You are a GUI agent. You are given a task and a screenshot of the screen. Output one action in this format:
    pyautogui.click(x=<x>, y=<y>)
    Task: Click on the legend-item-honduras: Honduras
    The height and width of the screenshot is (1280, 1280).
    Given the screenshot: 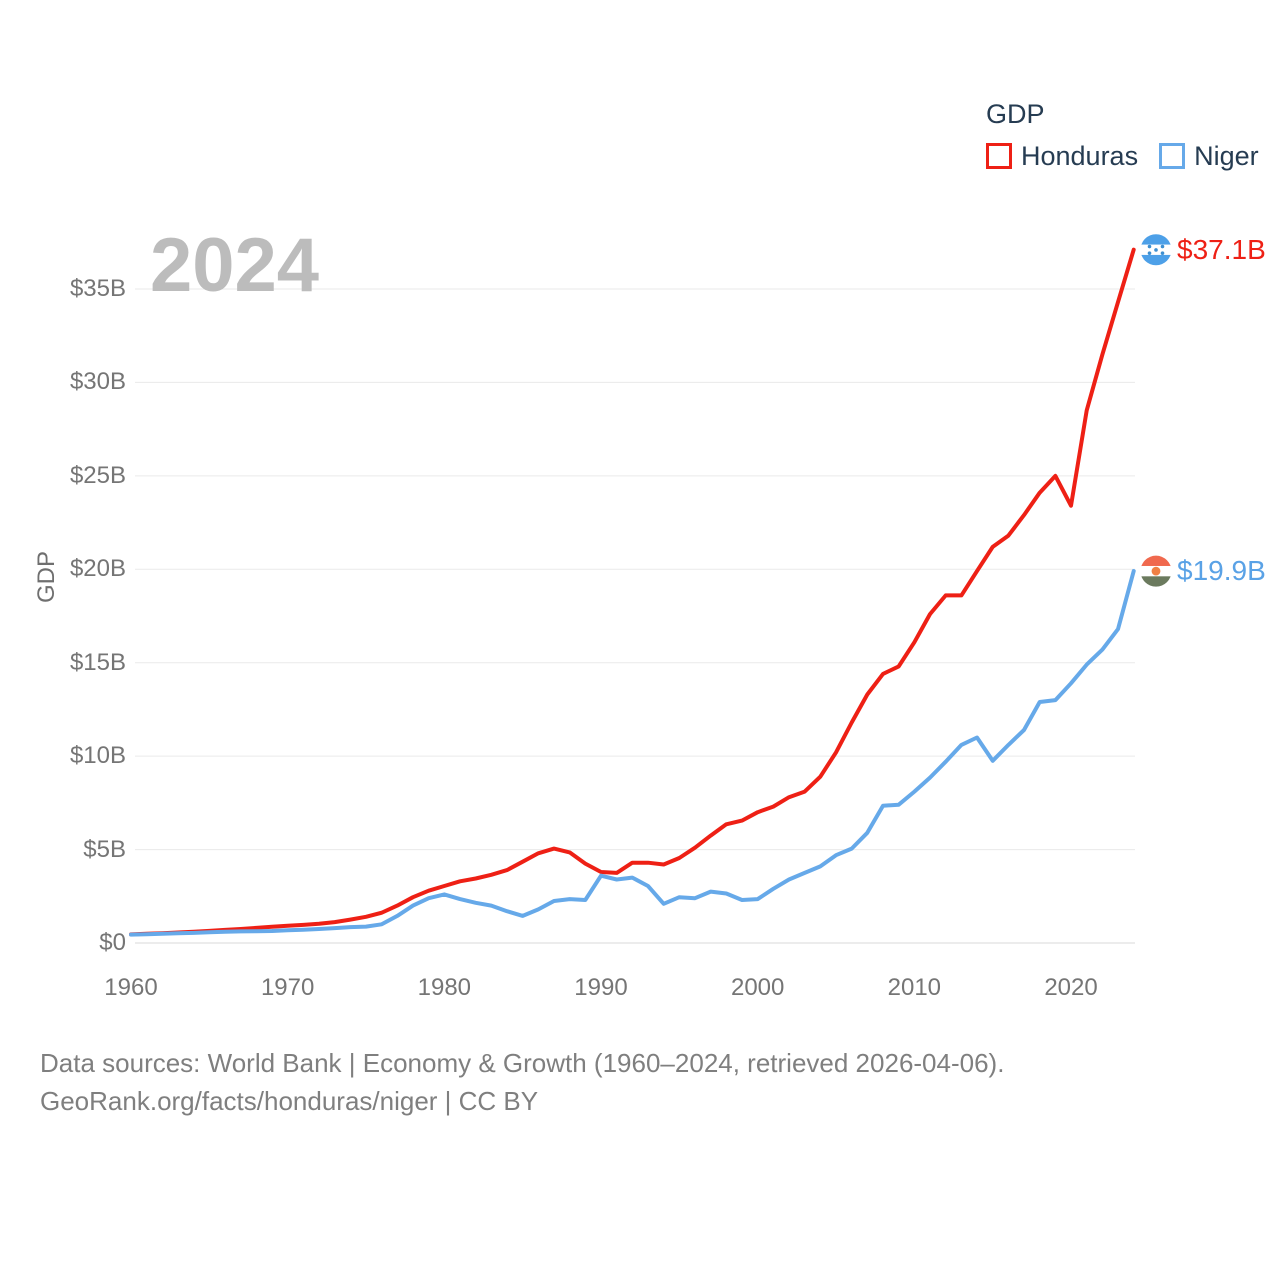 What is the action you would take?
    pyautogui.click(x=1062, y=156)
    